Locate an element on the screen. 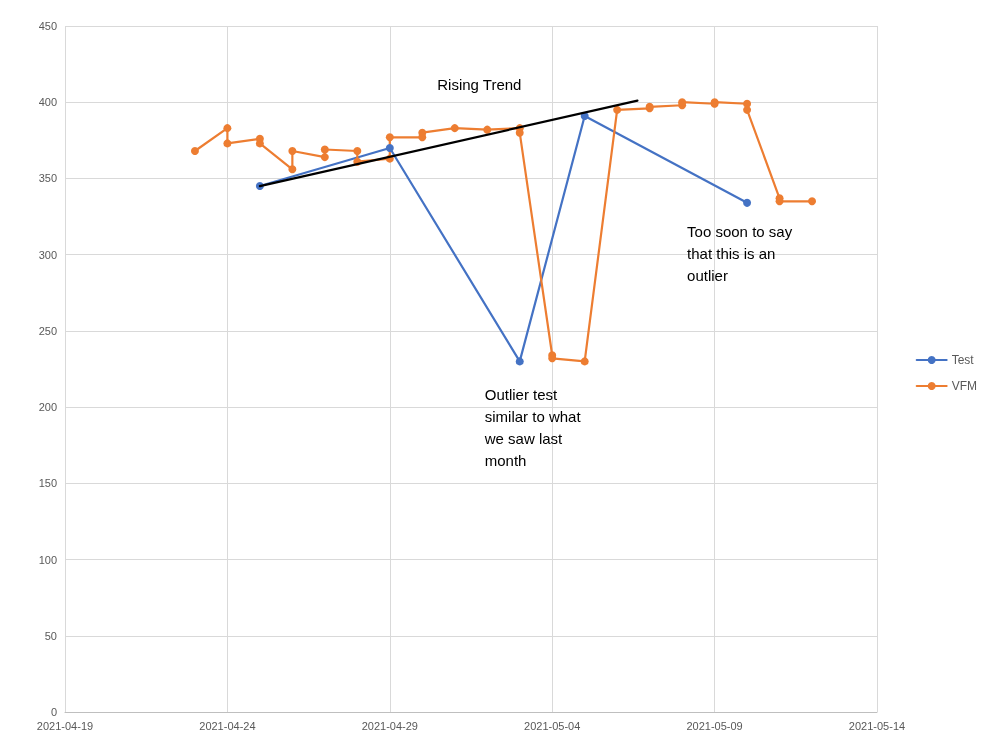  annotation: Rising Trend is located at coordinates (479, 84).